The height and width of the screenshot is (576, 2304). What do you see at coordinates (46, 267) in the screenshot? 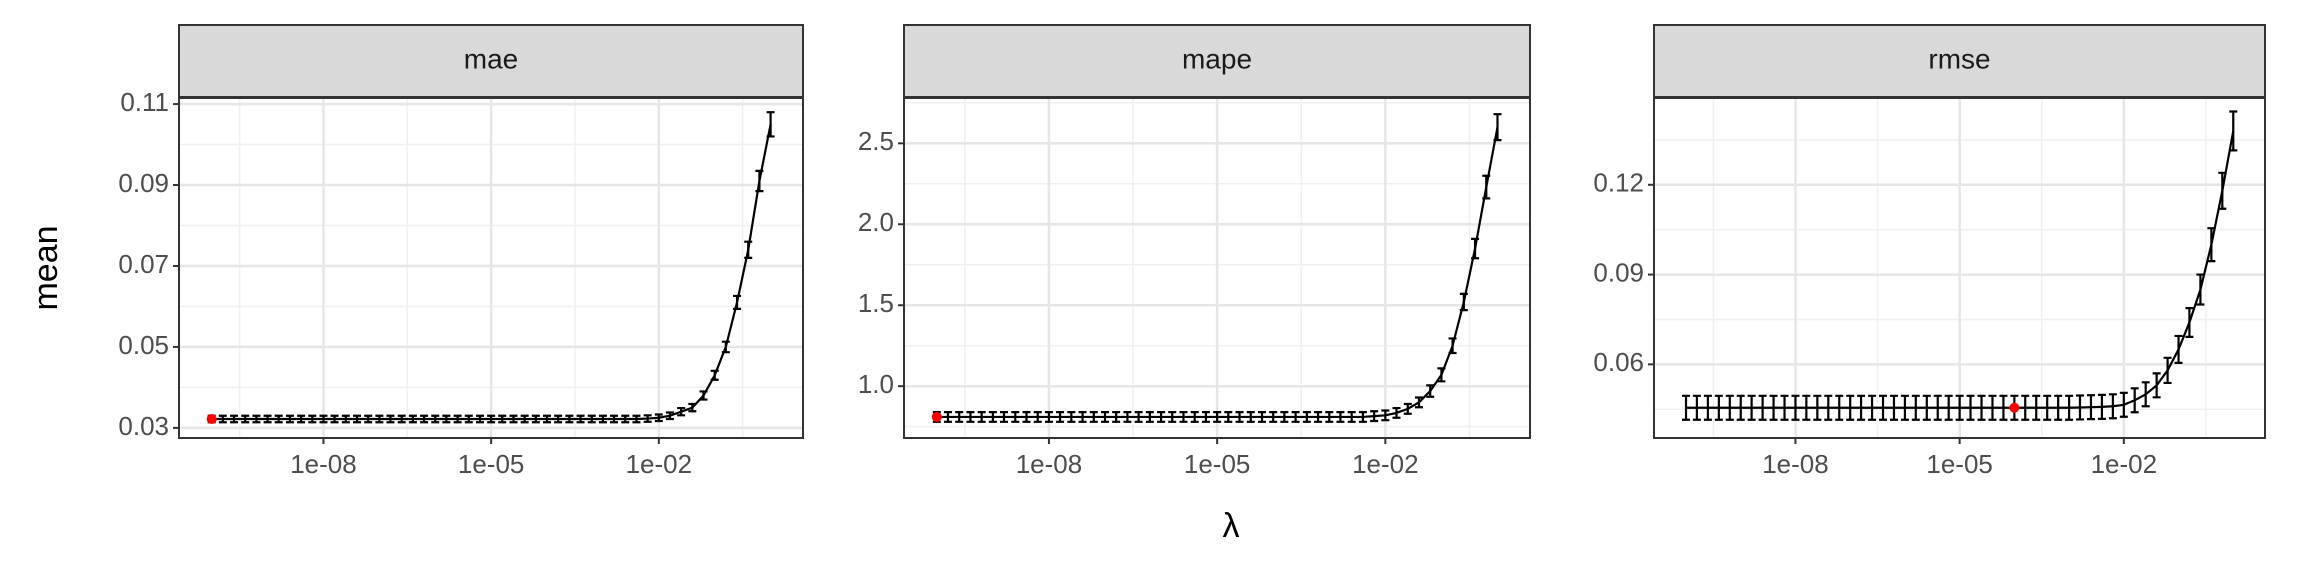
I see `y-axis-title: mean` at bounding box center [46, 267].